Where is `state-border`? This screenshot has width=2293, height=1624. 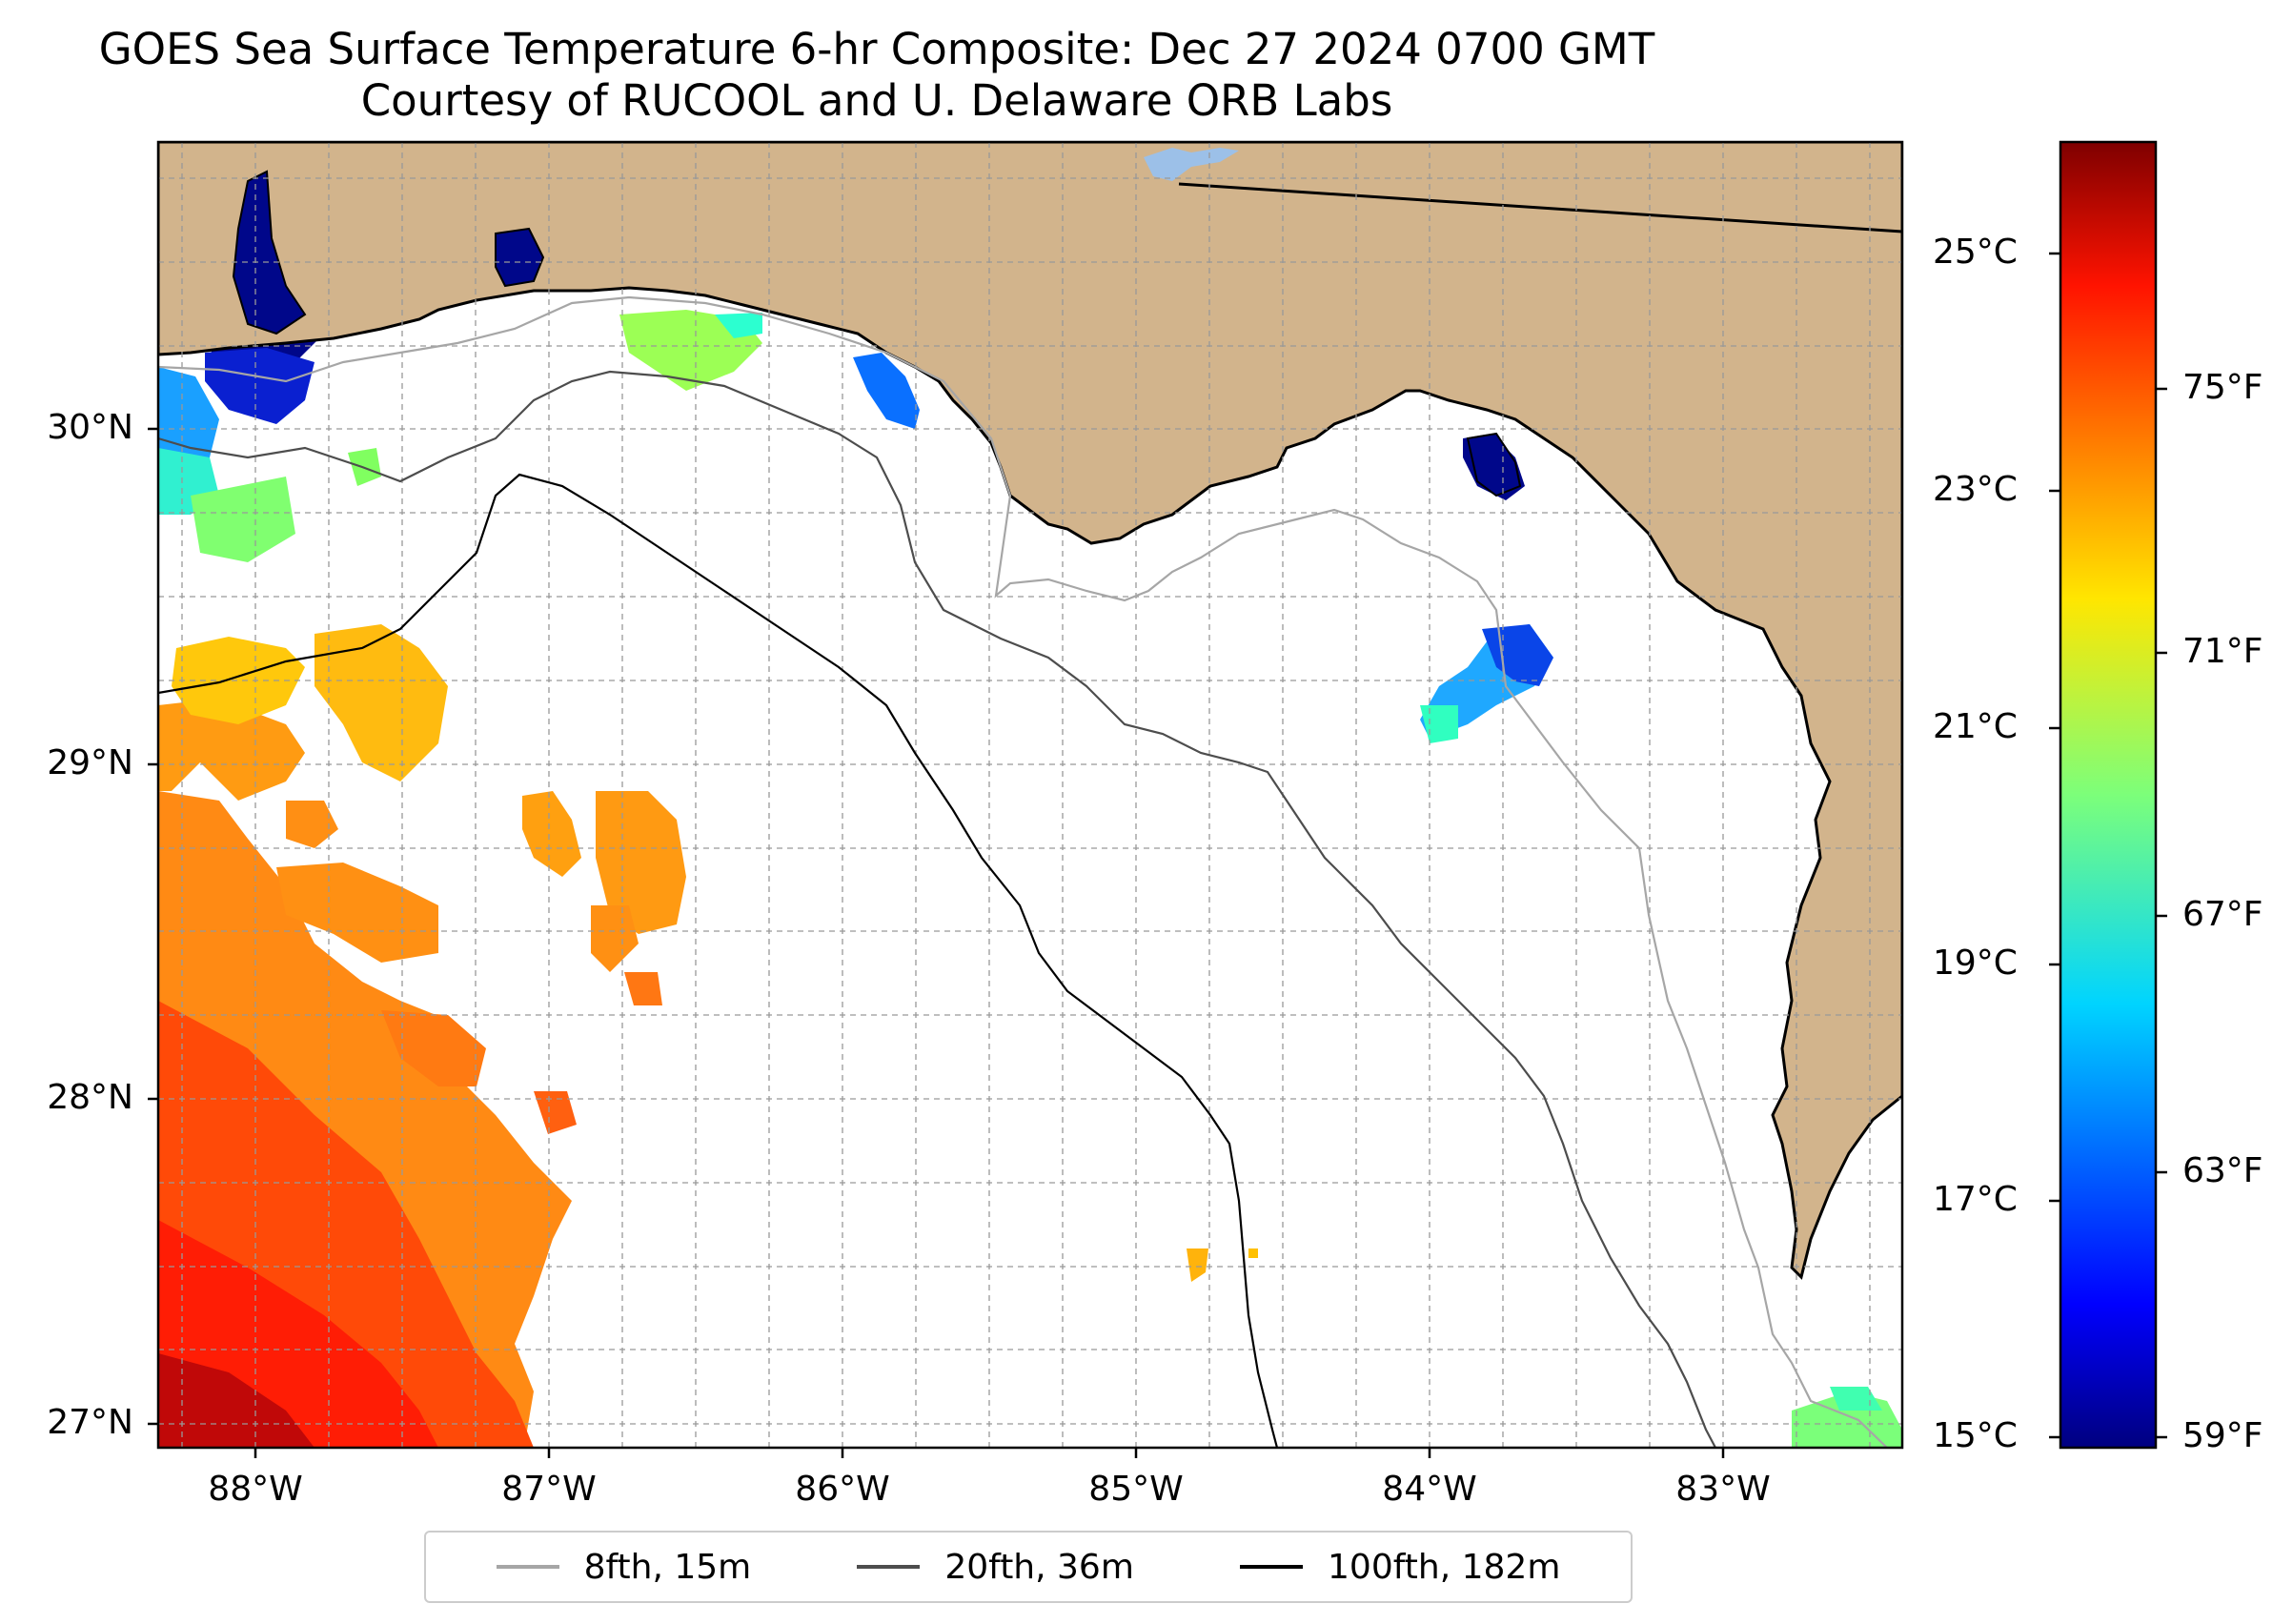 state-border is located at coordinates (1540, 207).